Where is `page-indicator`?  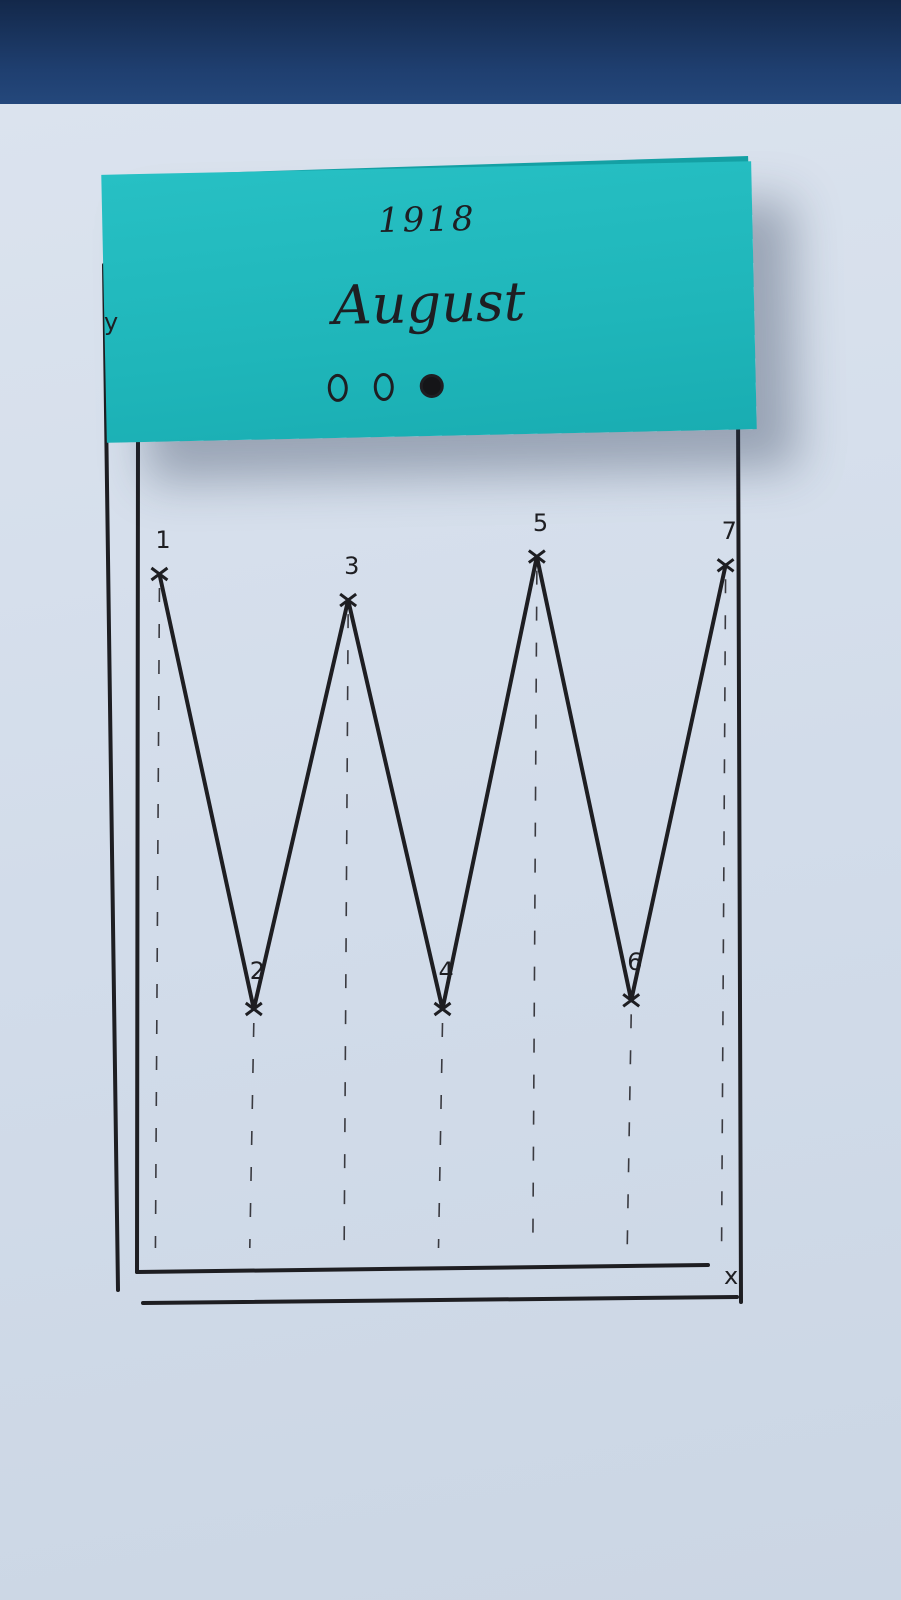 page-indicator is located at coordinates (386, 387).